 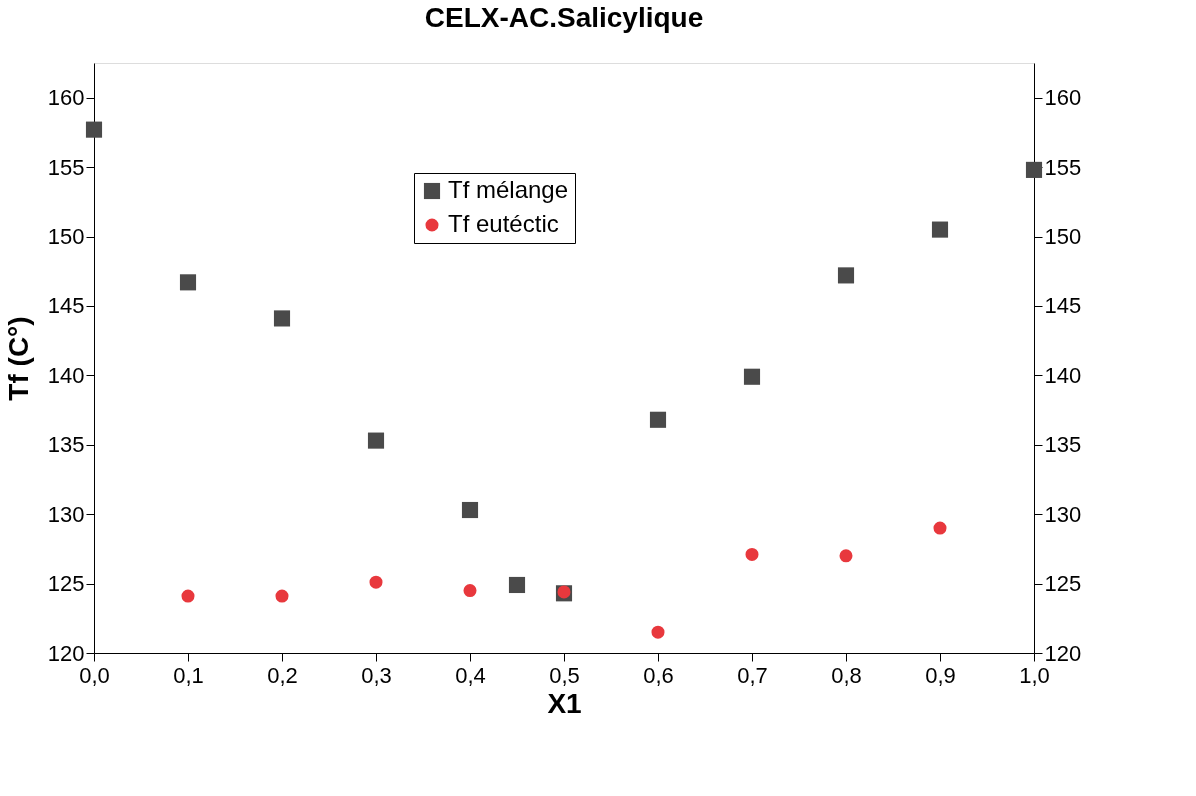 What do you see at coordinates (66, 98) in the screenshot?
I see `y-tick-label: 160` at bounding box center [66, 98].